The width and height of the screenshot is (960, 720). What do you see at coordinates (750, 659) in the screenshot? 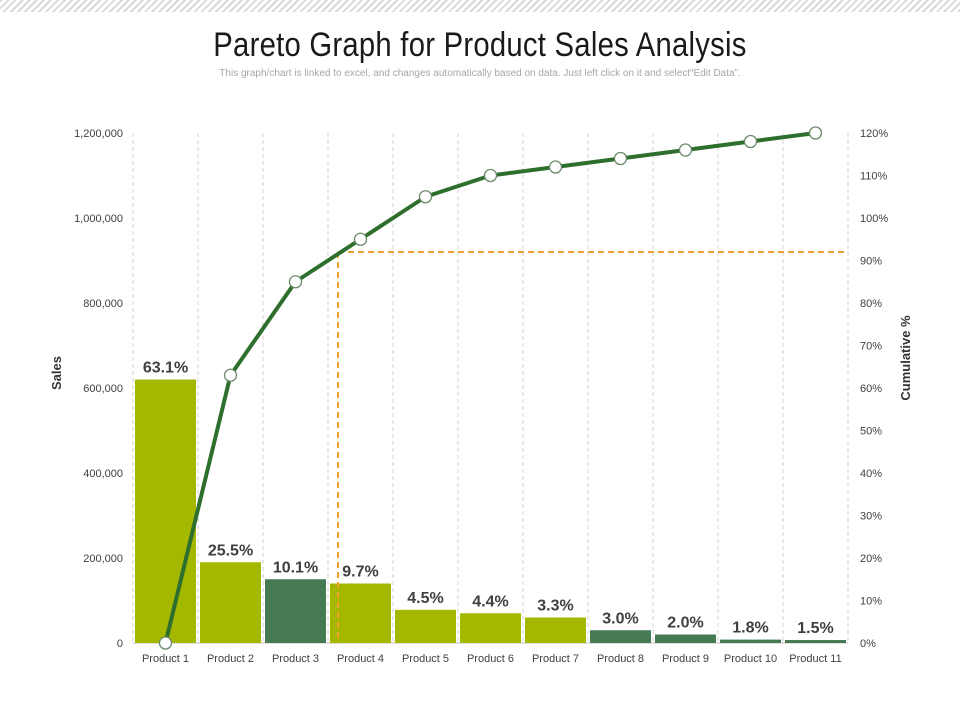
I see `x-category-label: Product 10` at bounding box center [750, 659].